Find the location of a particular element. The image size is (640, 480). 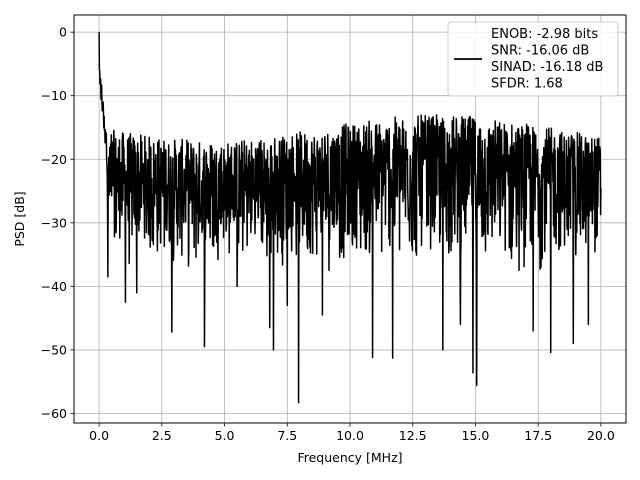

y-tick-label: −10 is located at coordinates (54, 95).